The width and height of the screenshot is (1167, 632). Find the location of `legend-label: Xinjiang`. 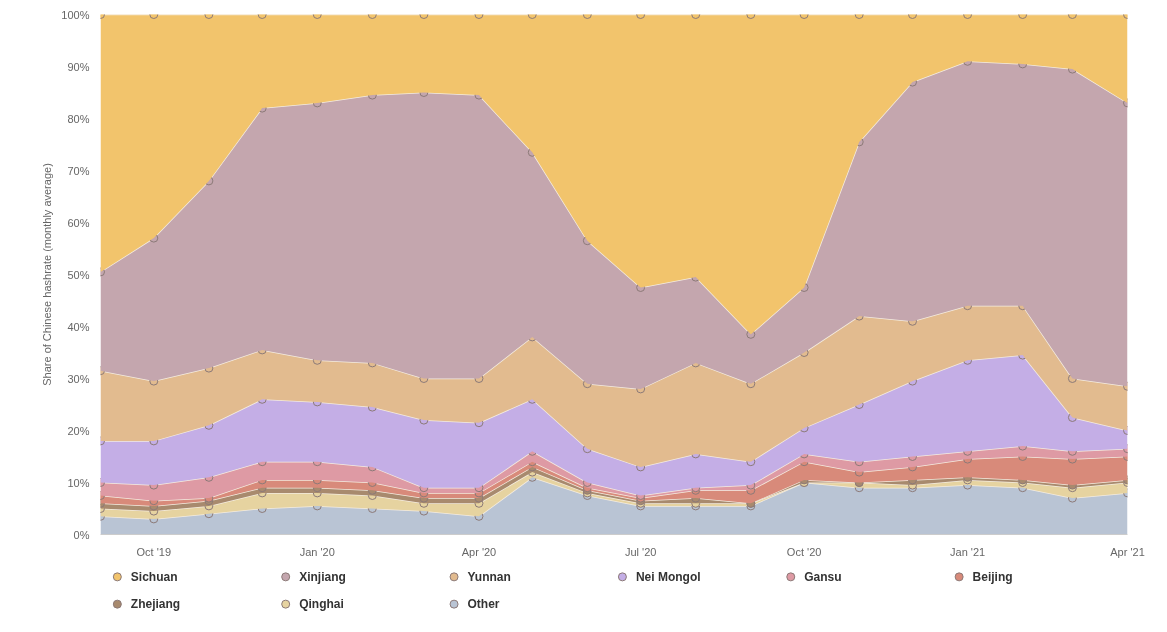

legend-label: Xinjiang is located at coordinates (322, 576).